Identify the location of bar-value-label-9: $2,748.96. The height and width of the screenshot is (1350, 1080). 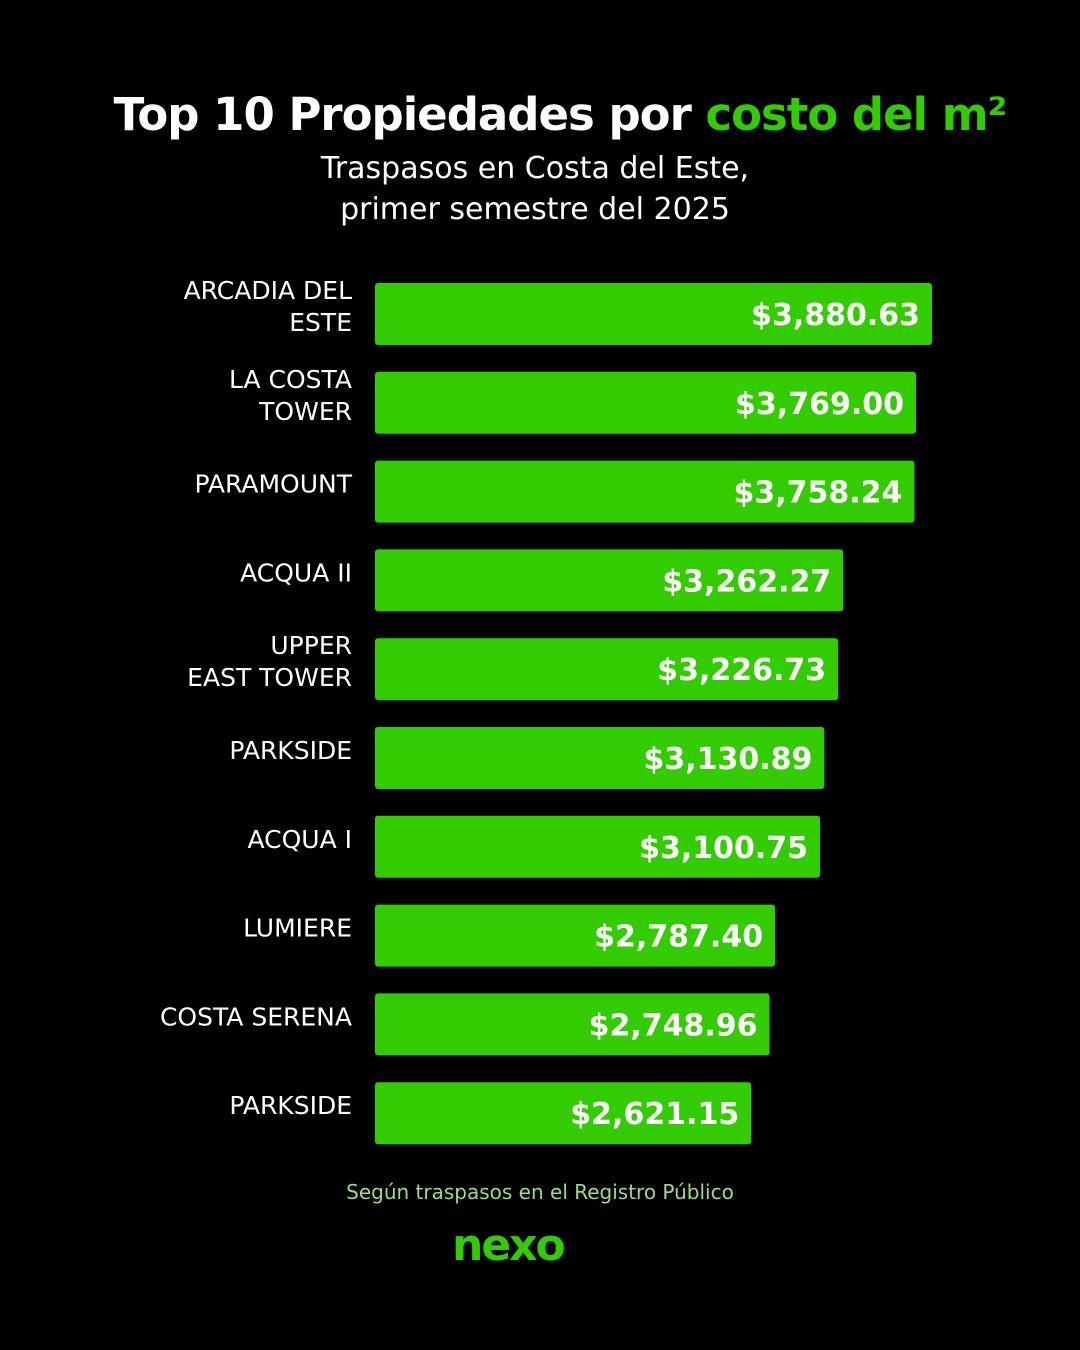
(673, 1025).